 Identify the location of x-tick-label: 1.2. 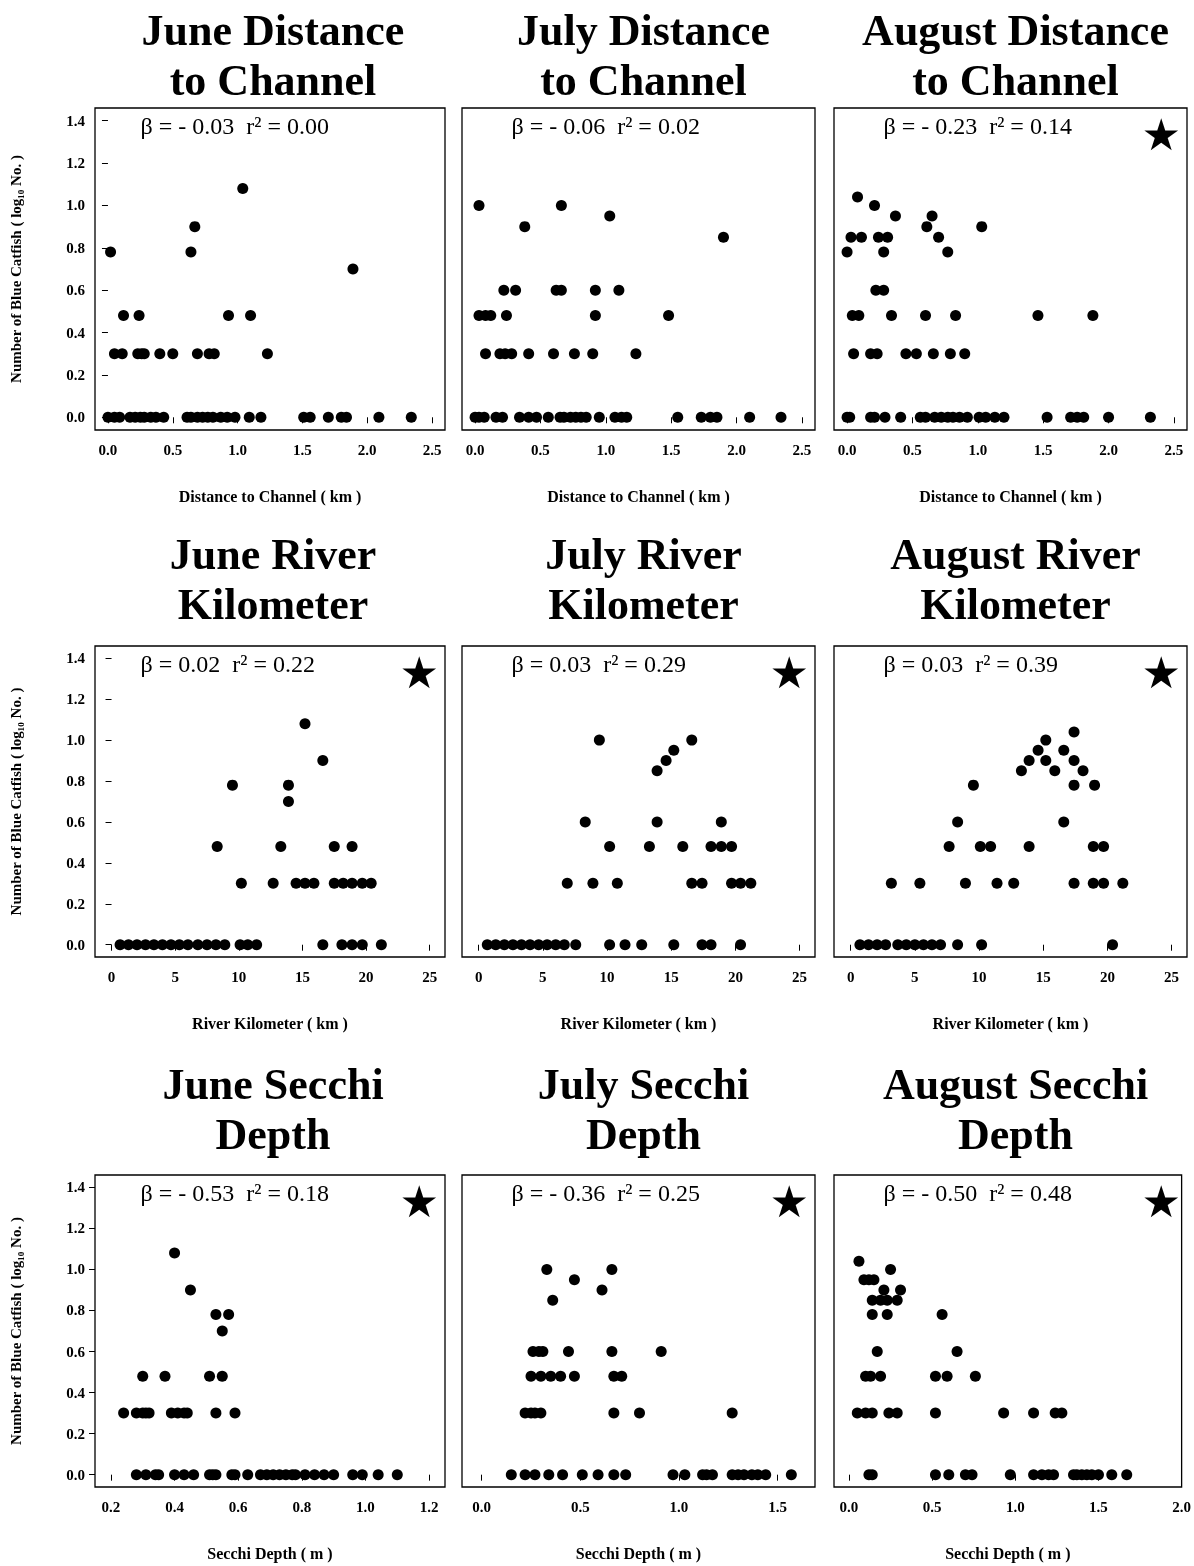
(429, 1506).